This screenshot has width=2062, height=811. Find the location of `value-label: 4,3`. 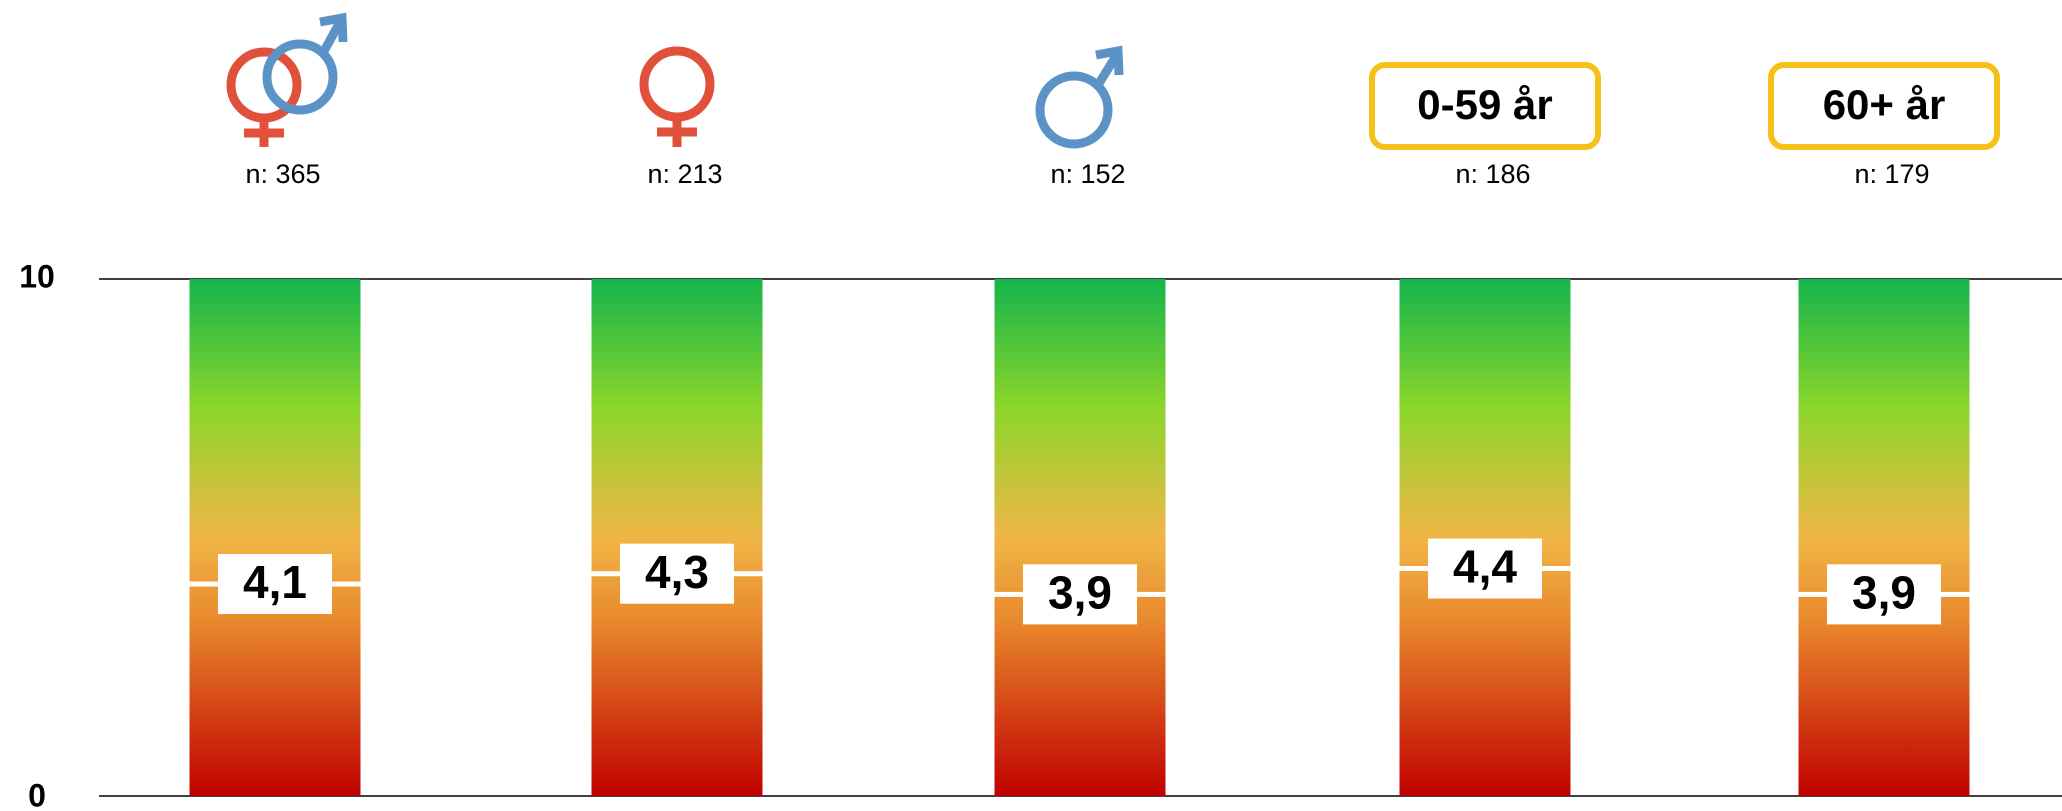

value-label: 4,3 is located at coordinates (677, 572).